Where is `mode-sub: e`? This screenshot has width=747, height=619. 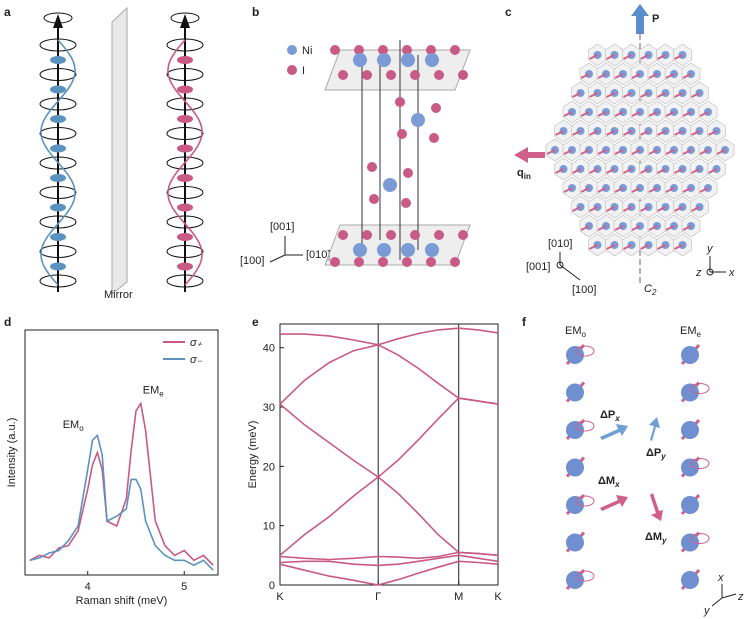
mode-sub: e is located at coordinates (699, 334).